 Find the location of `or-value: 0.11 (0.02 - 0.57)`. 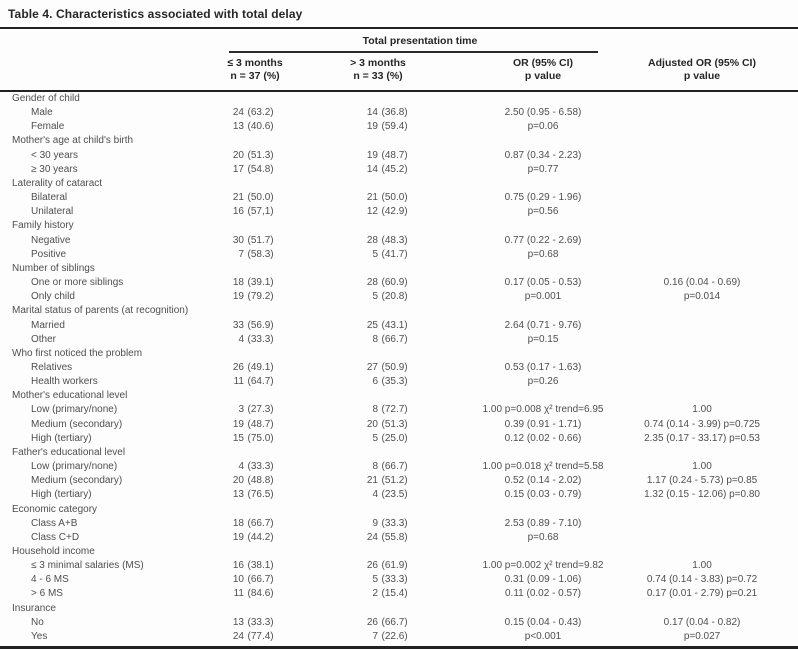

or-value: 0.11 (0.02 - 0.57) is located at coordinates (543, 594).